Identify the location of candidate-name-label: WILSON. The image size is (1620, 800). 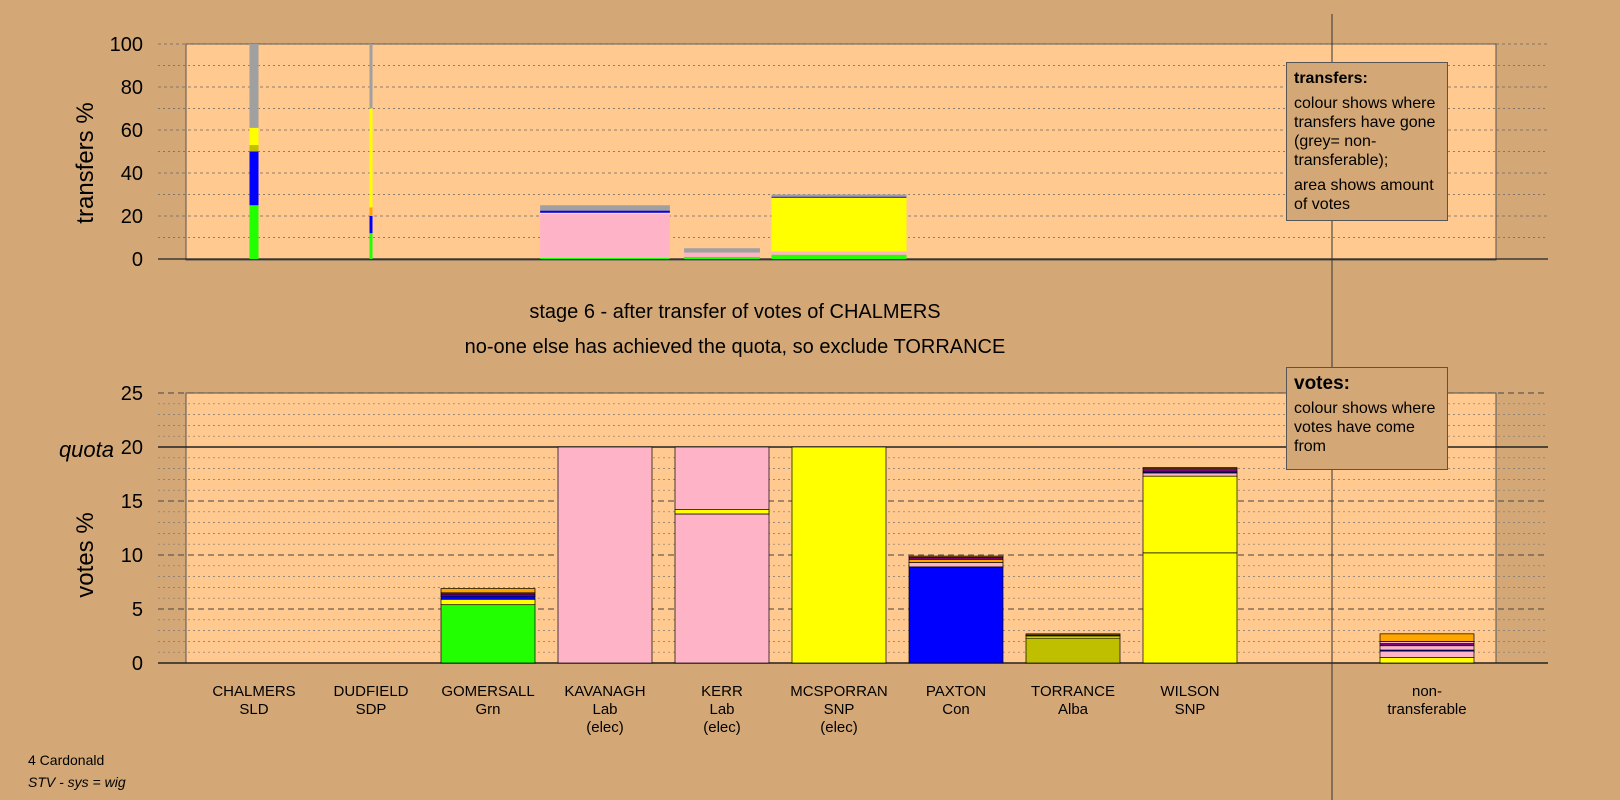
(1189, 691).